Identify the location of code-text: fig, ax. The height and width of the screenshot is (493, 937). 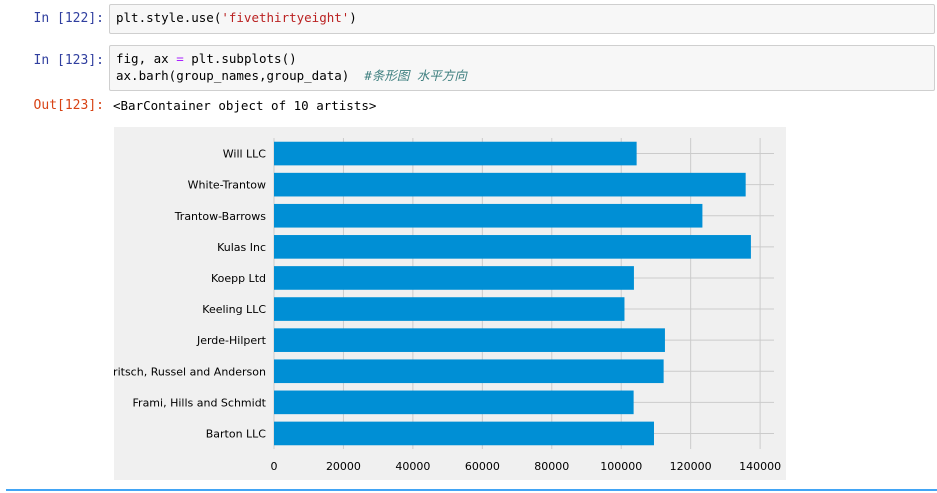
(146, 58).